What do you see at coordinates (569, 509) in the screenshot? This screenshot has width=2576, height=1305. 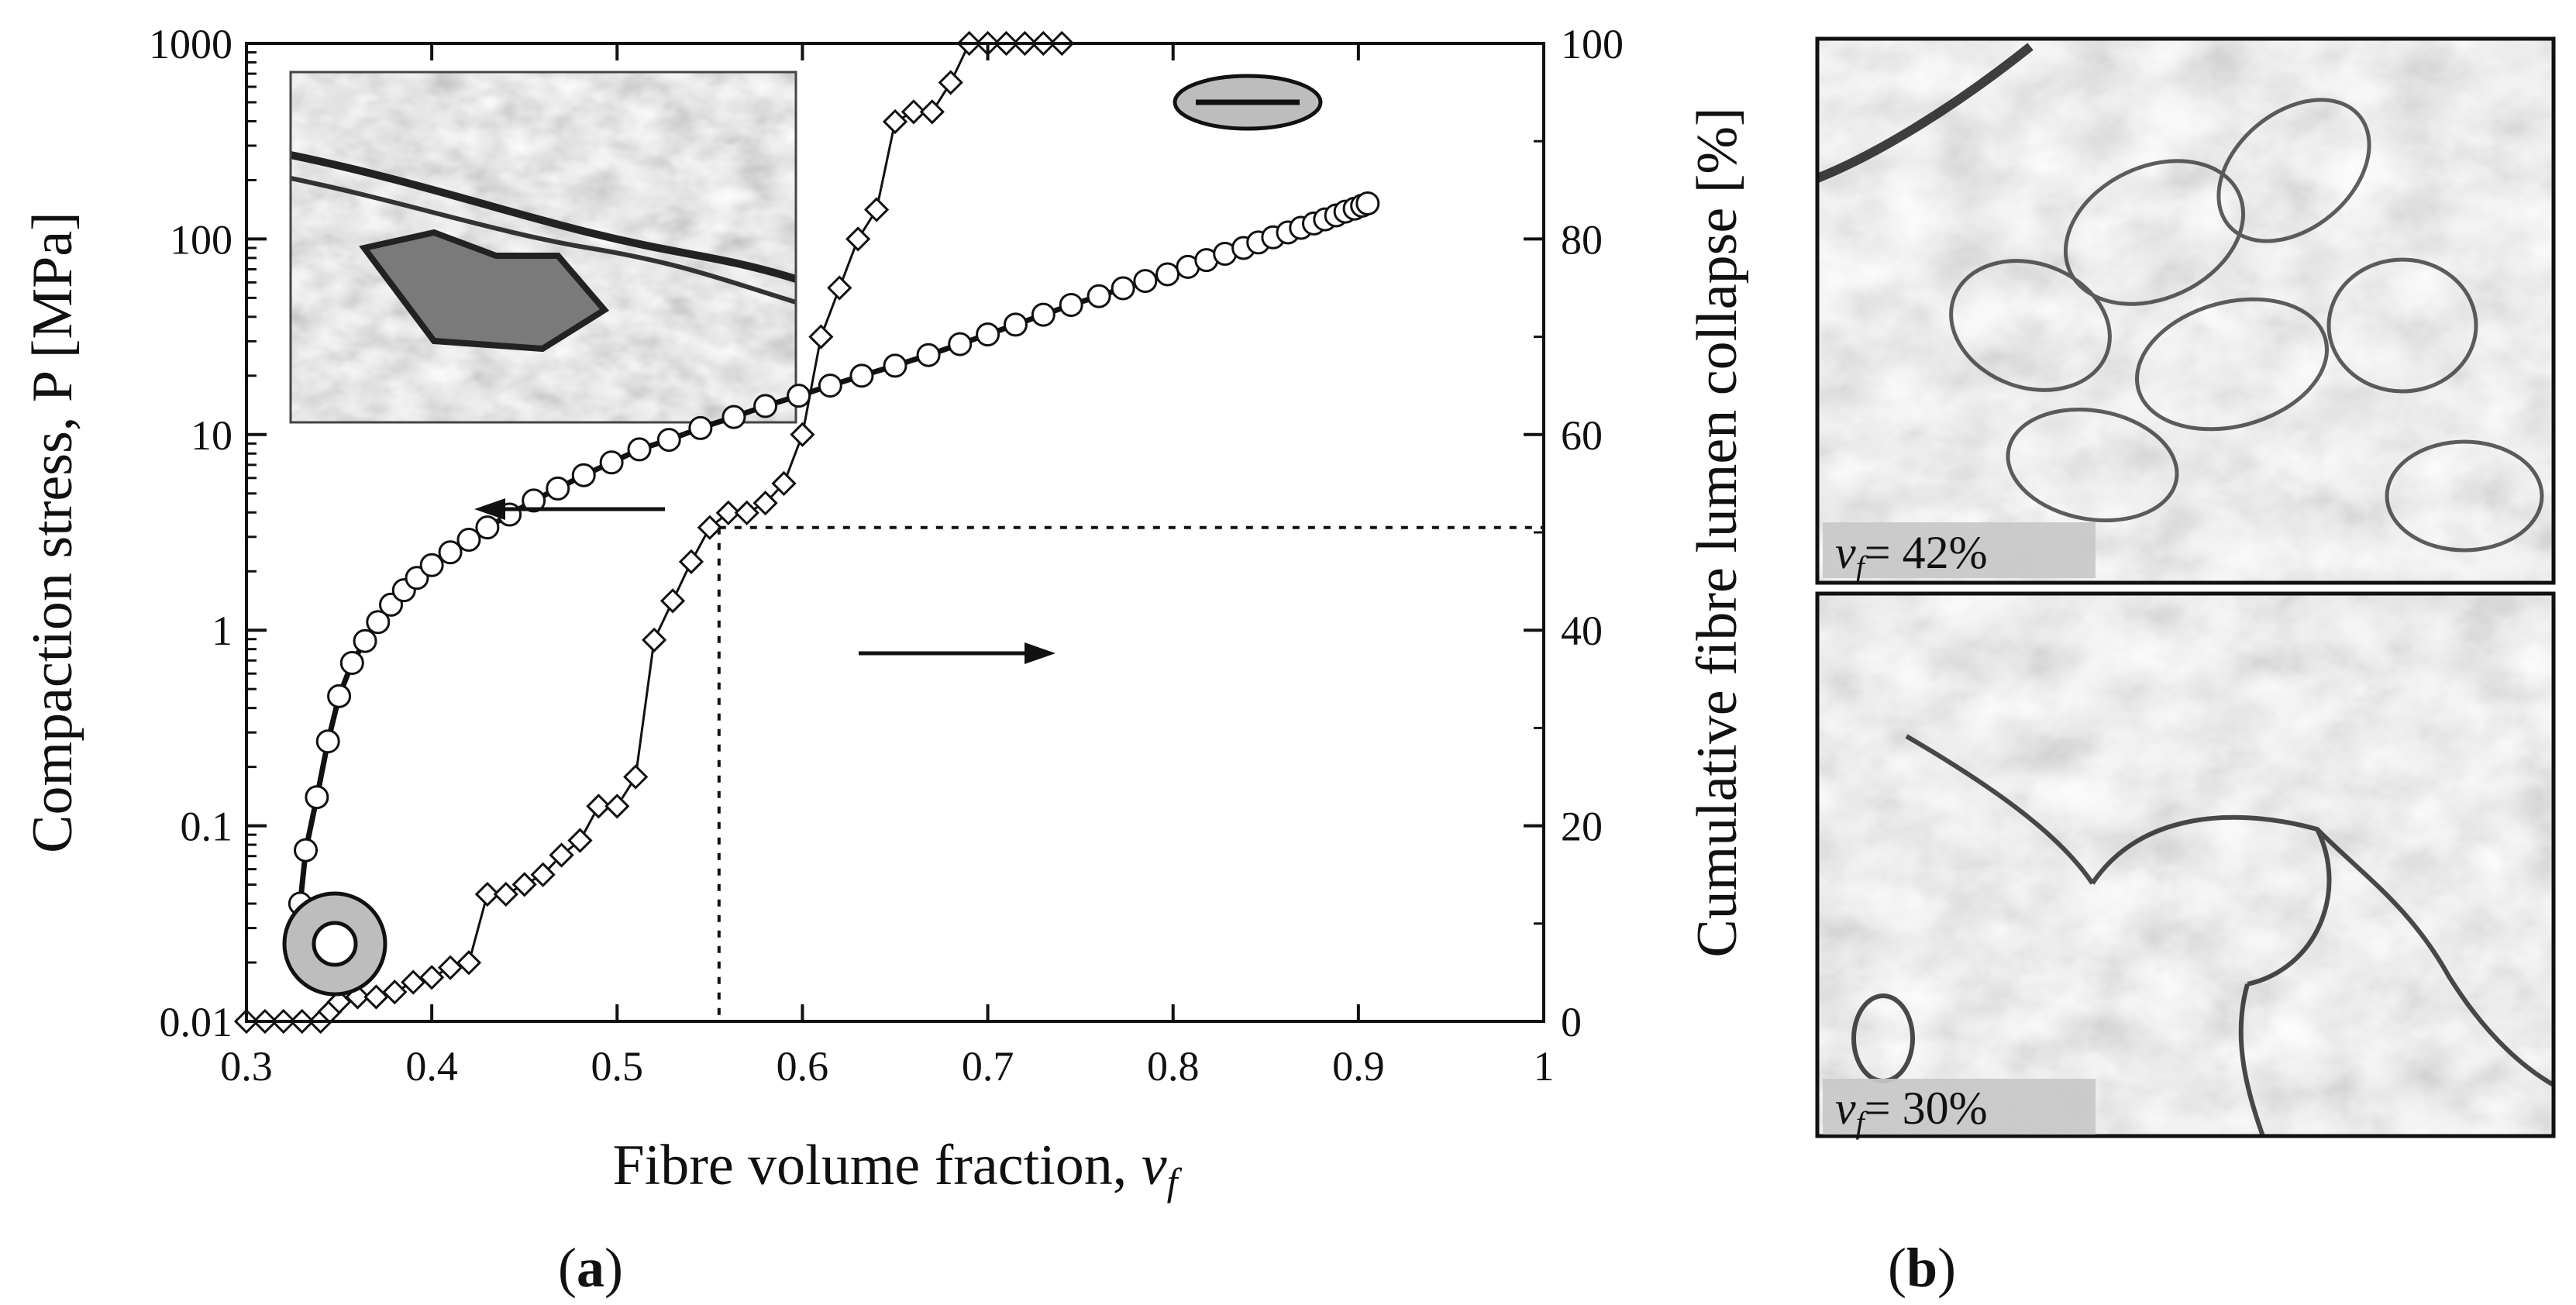 I see `arrow-left-axis` at bounding box center [569, 509].